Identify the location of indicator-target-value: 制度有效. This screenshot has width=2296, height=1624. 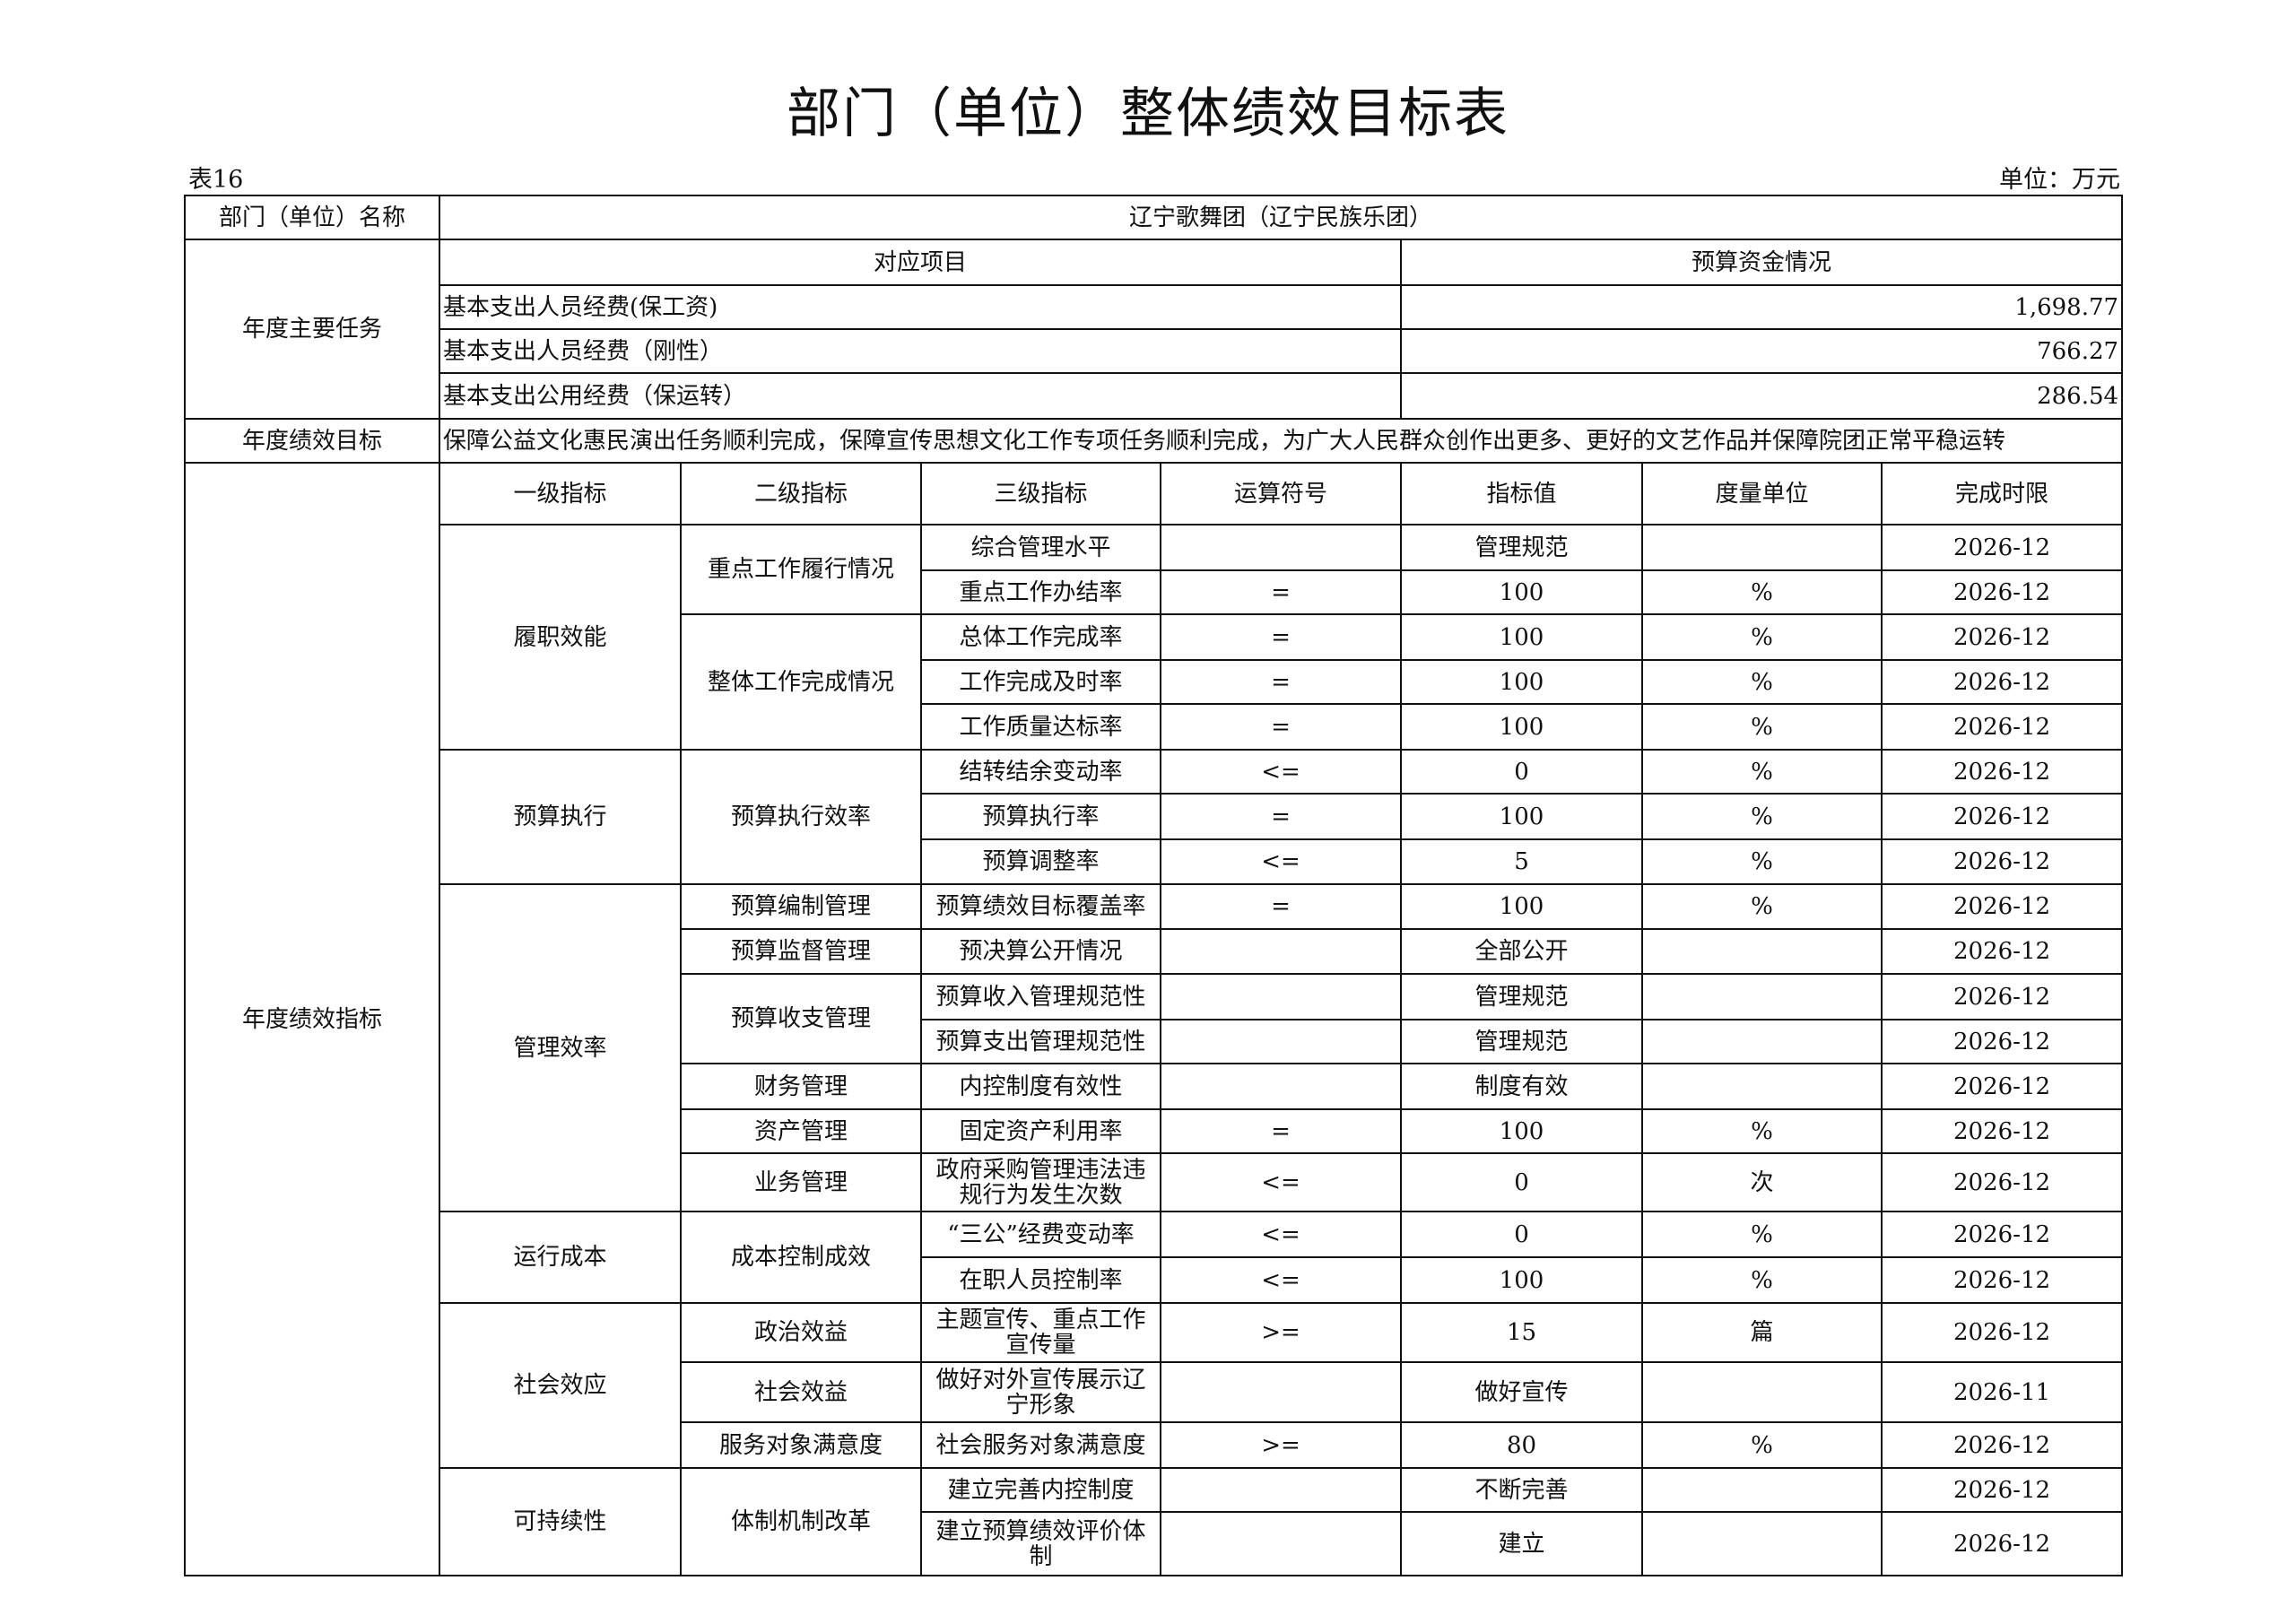
(1521, 1086).